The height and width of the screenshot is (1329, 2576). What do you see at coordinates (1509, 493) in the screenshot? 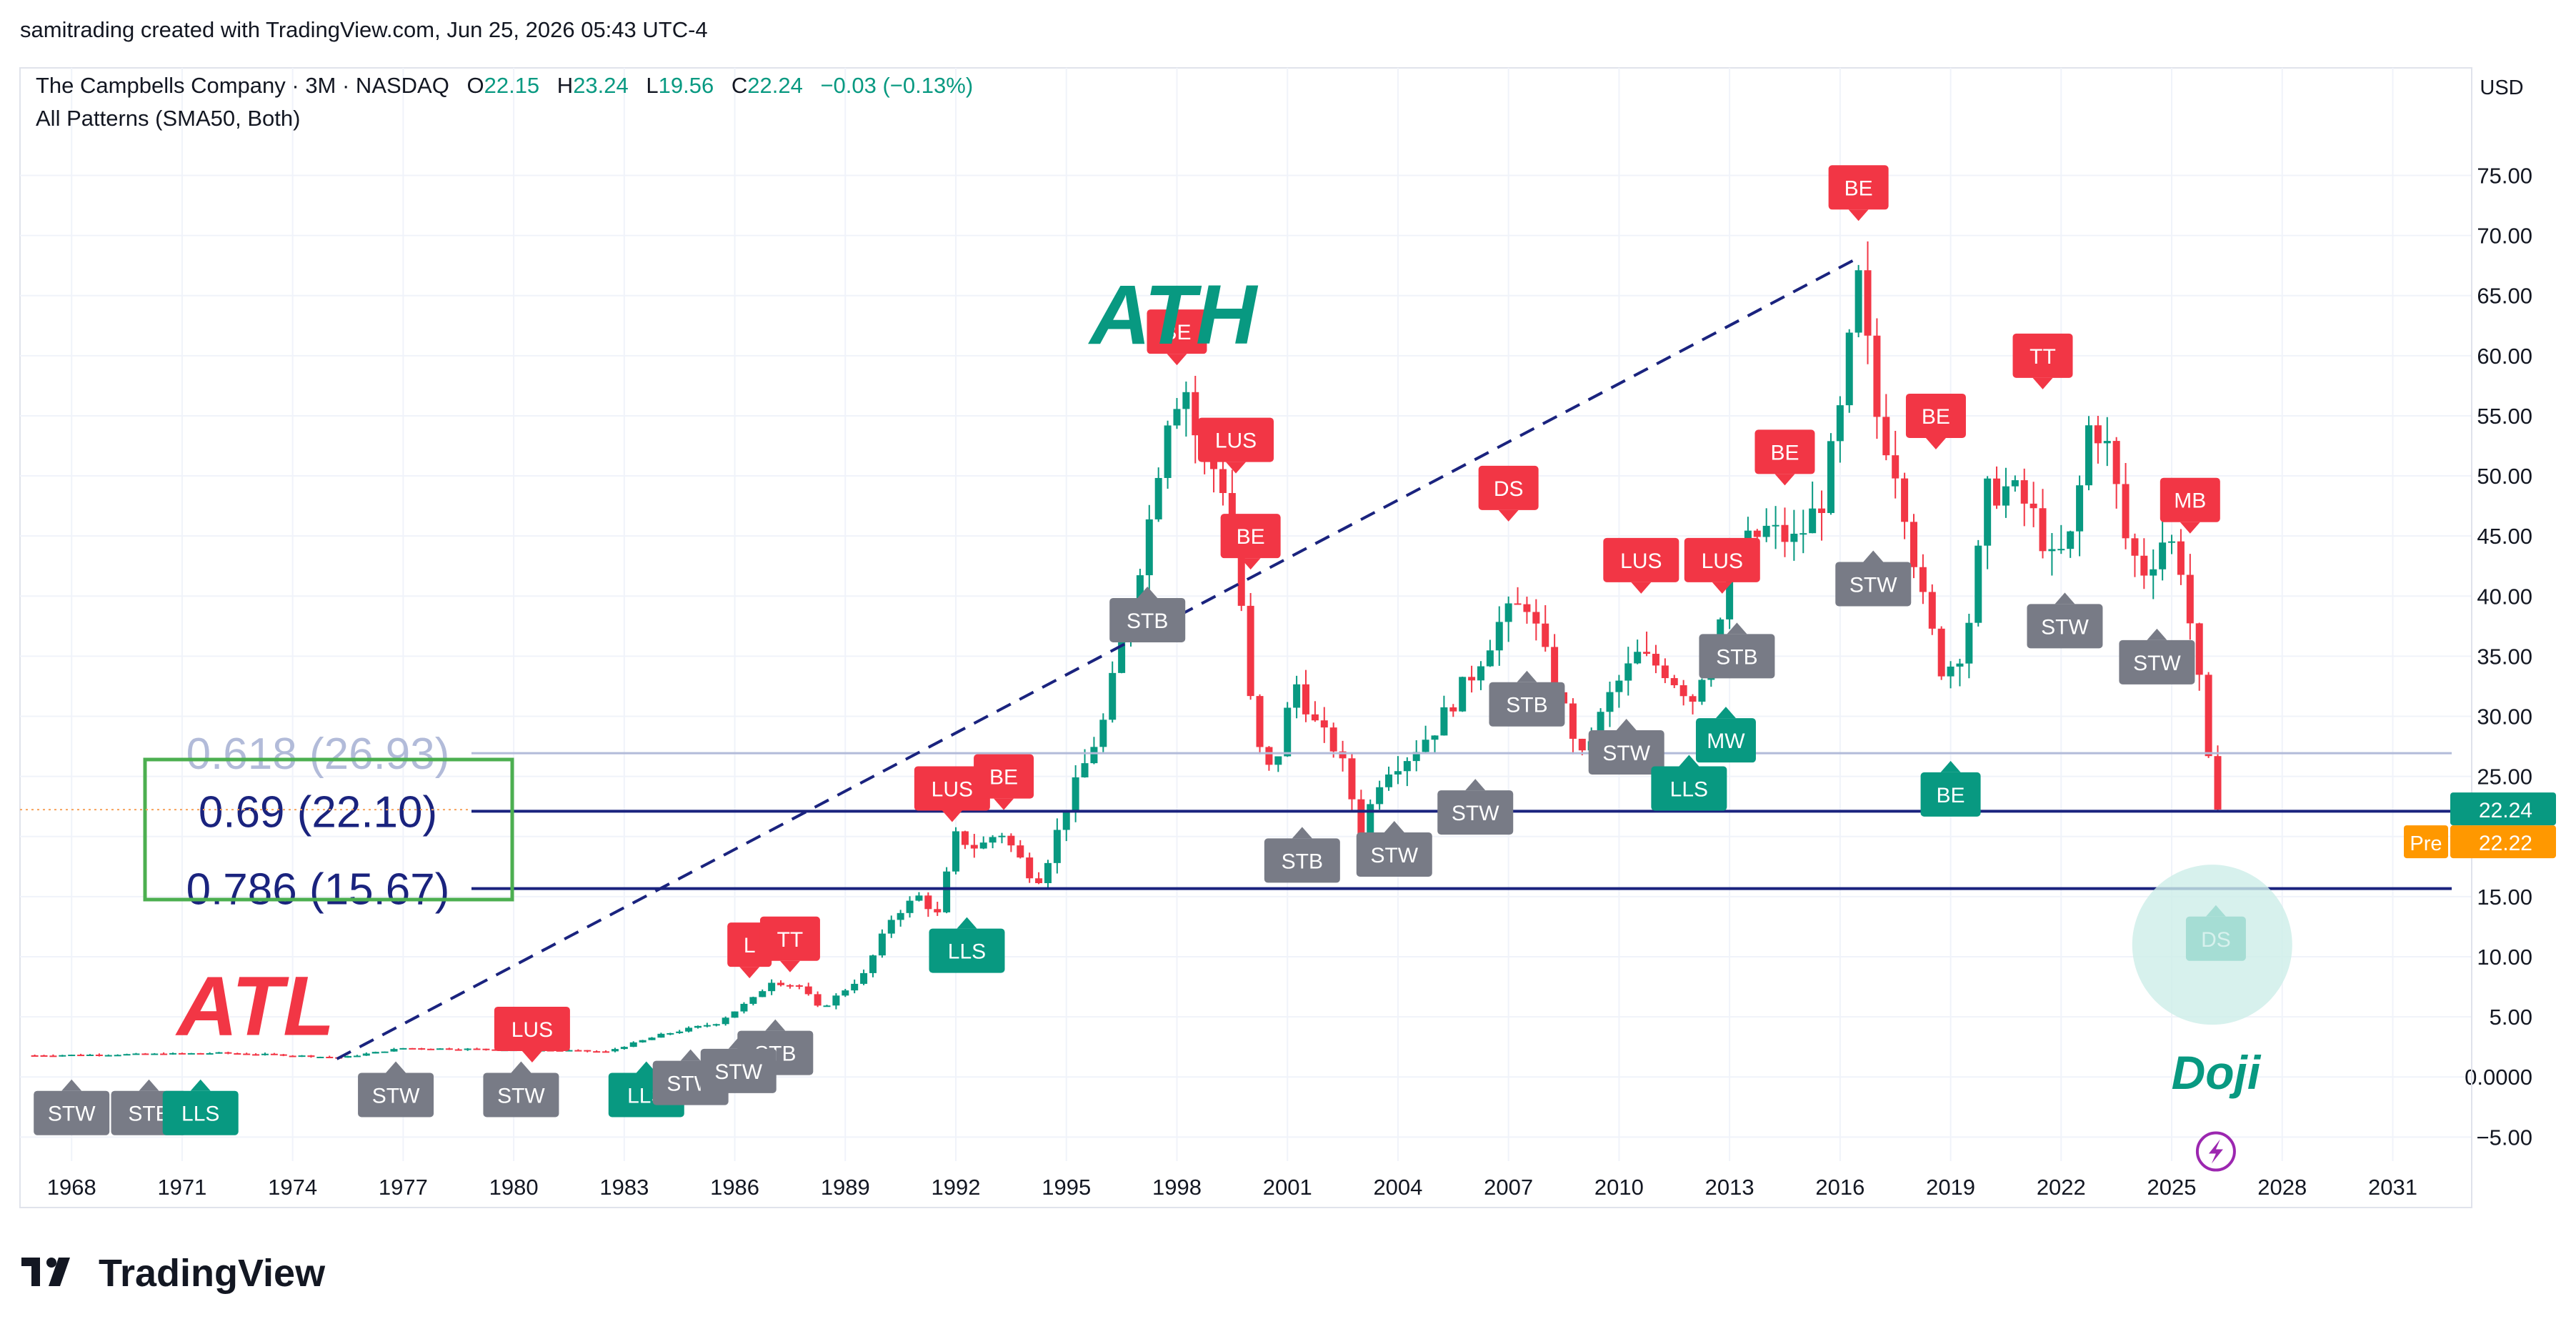
I see `pattern-tag: DS` at bounding box center [1509, 493].